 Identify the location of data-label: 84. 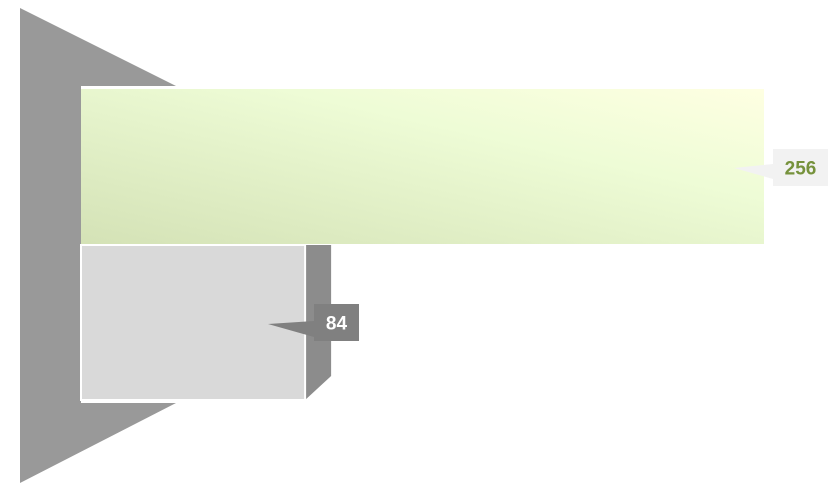
(337, 324).